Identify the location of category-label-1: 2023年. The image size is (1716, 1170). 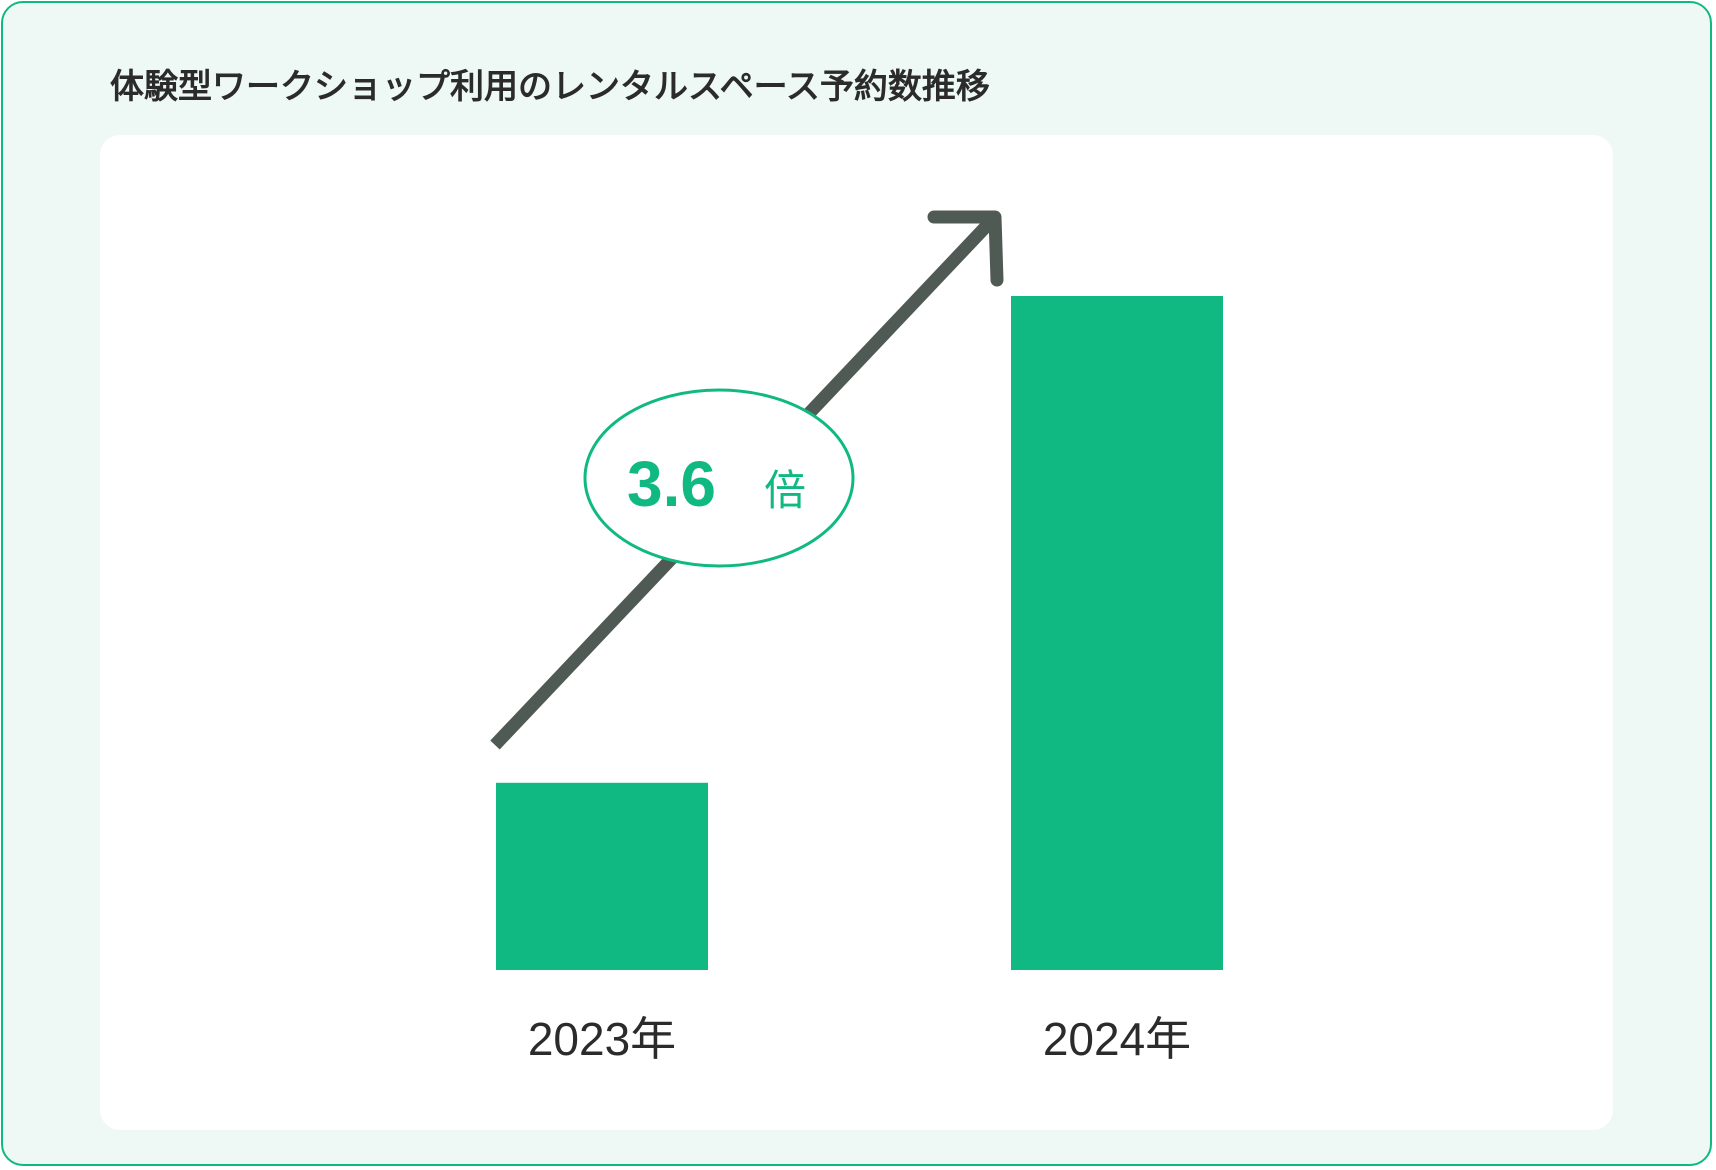
(602, 1039).